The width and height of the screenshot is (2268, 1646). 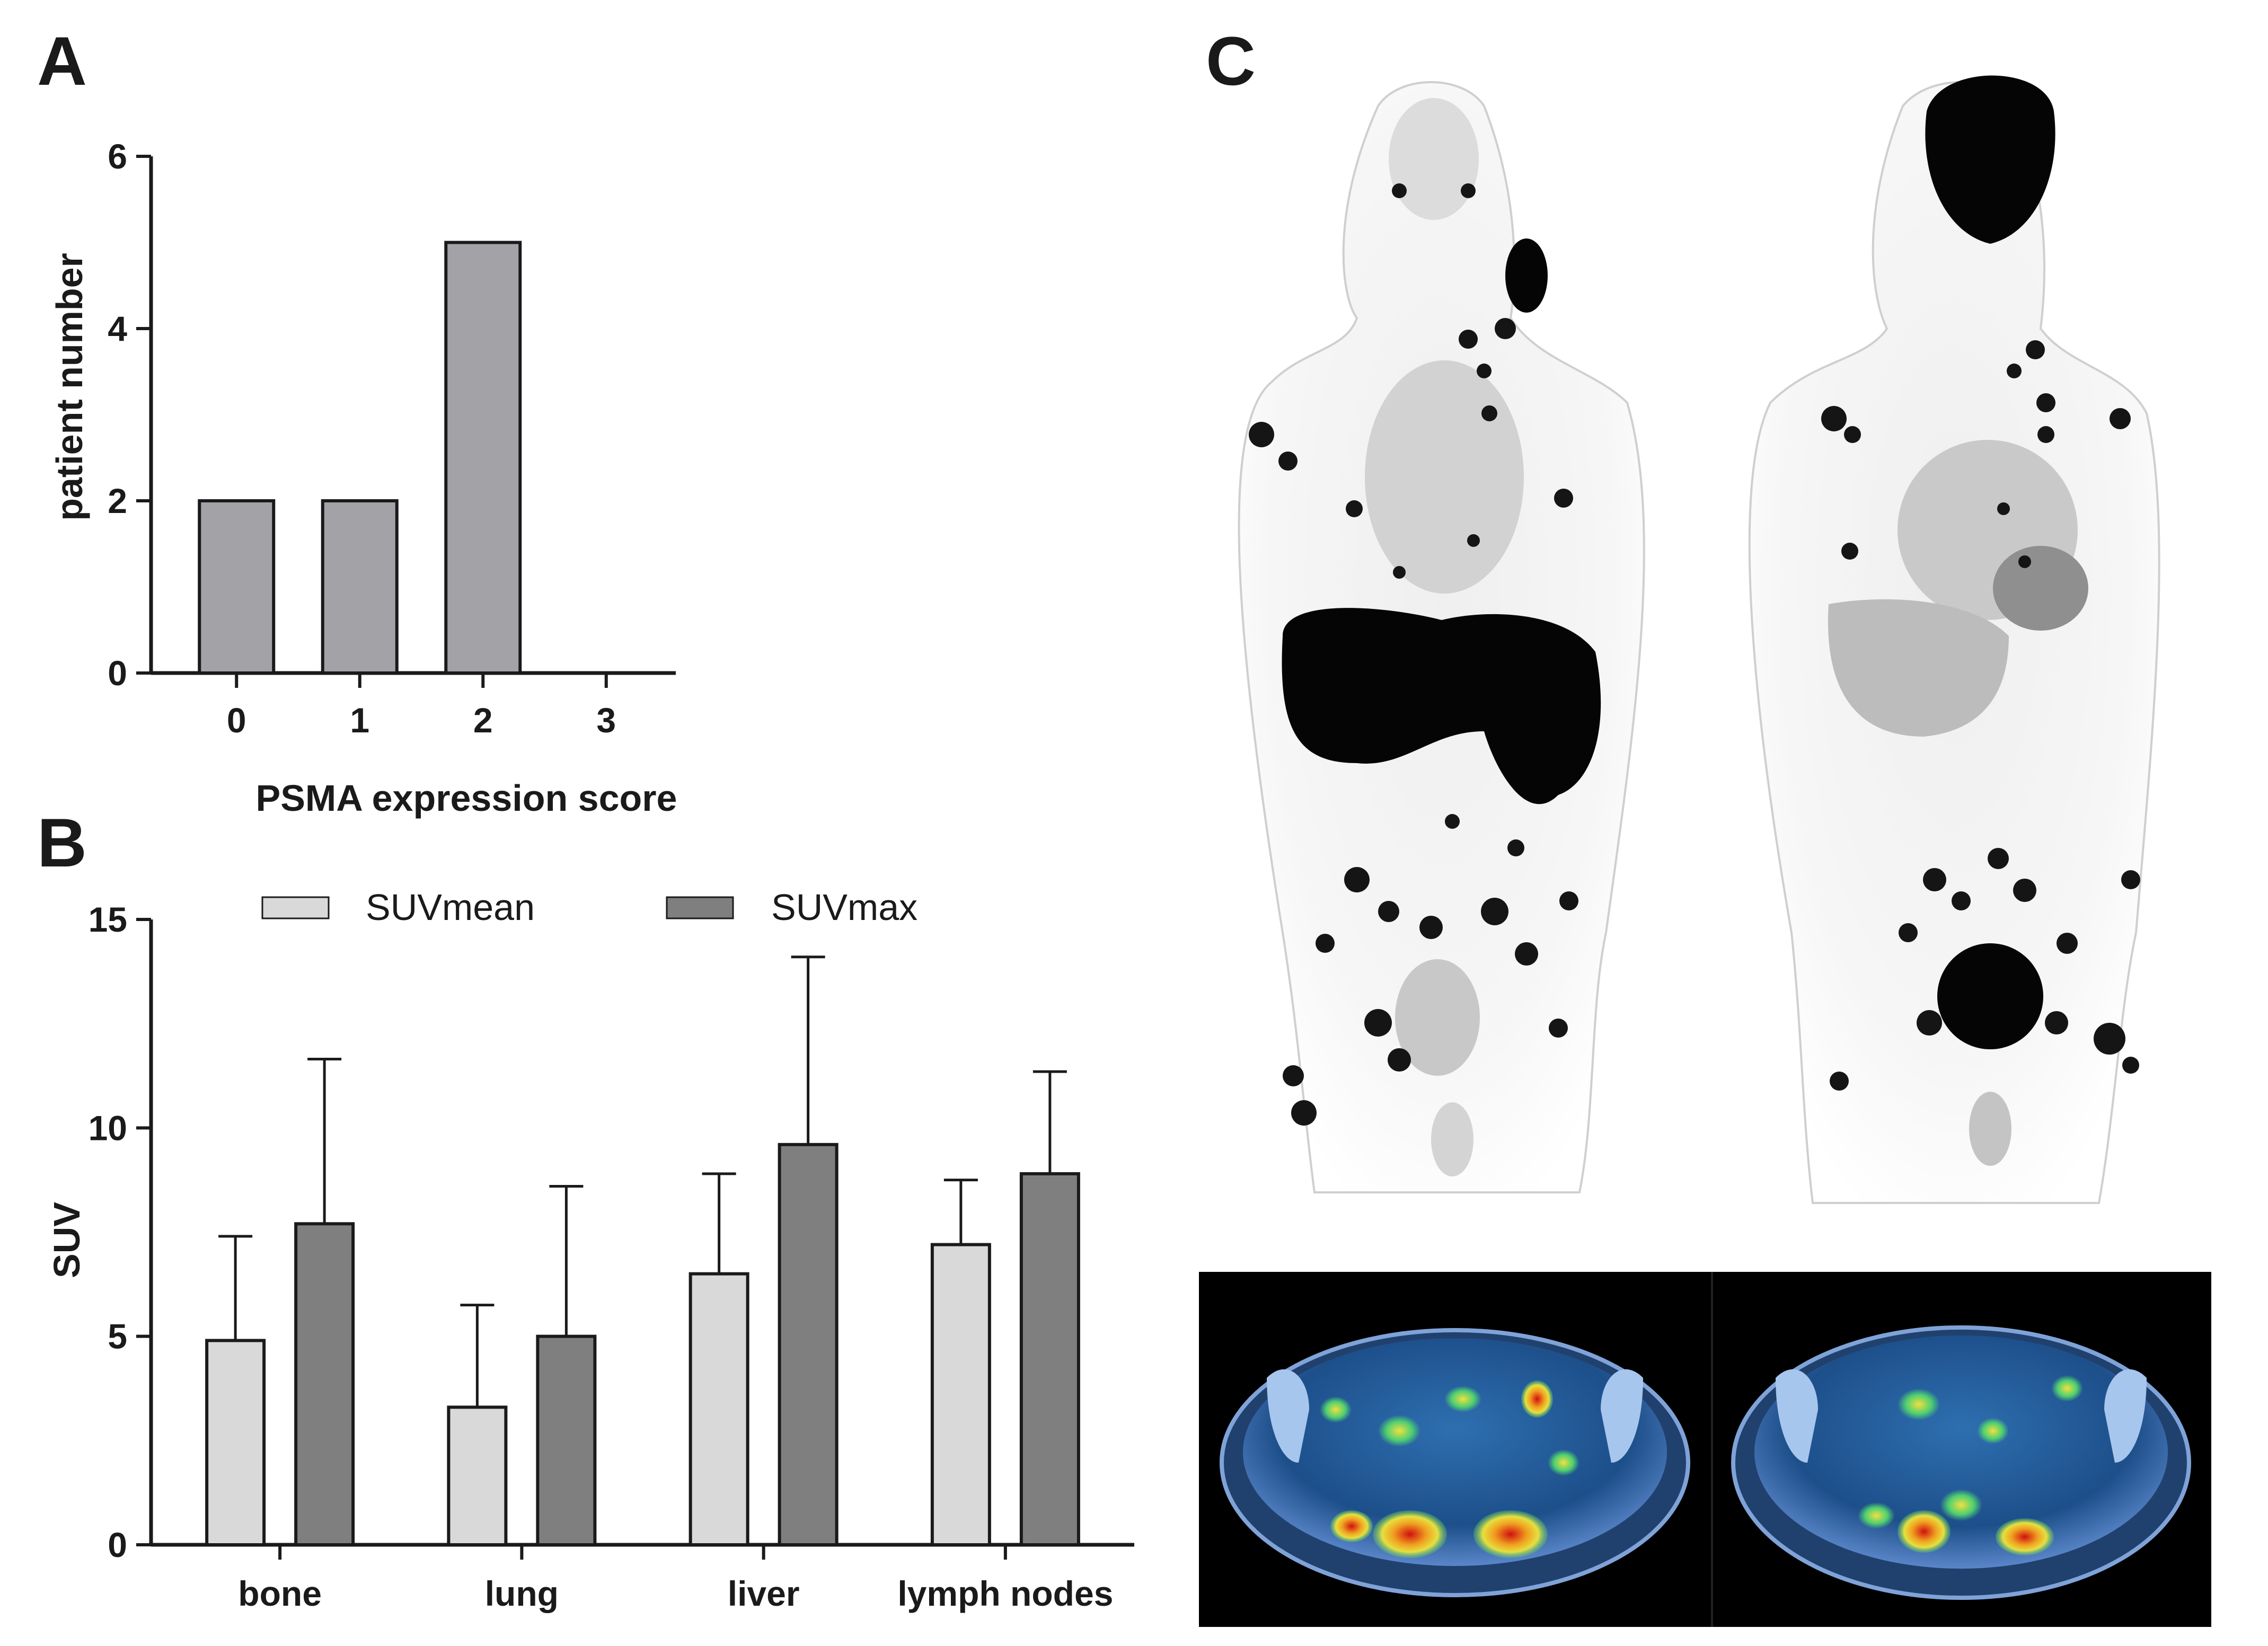 What do you see at coordinates (117, 156) in the screenshot?
I see `chart-a-y-tick-label: 6` at bounding box center [117, 156].